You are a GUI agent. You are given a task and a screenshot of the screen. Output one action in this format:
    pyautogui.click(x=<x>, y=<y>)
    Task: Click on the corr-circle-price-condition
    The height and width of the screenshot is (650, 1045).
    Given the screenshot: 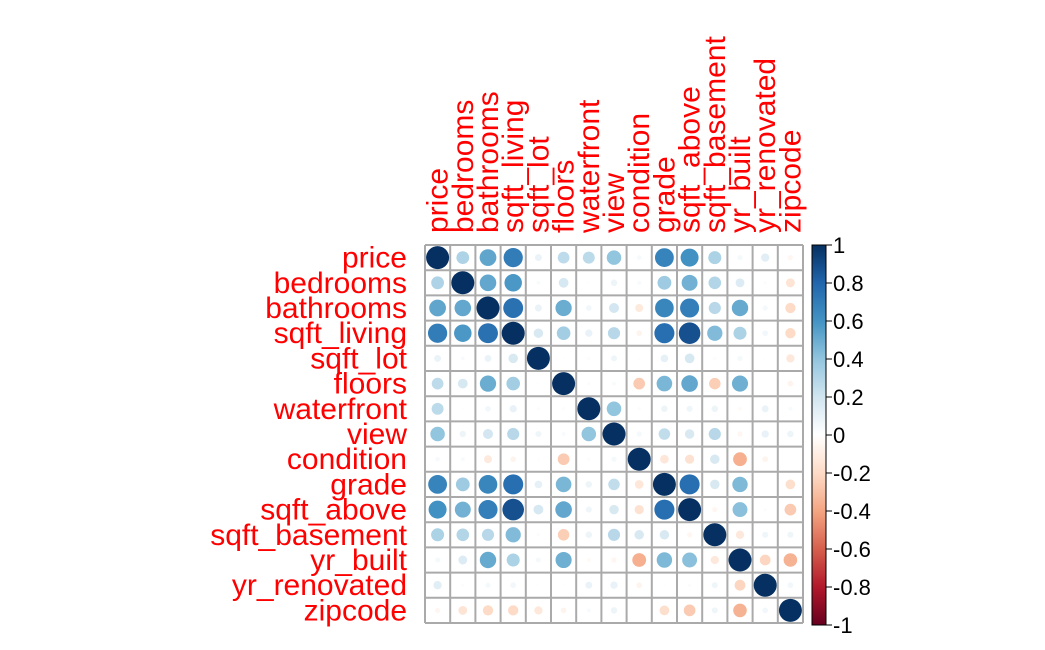 What is the action you would take?
    pyautogui.click(x=639, y=257)
    